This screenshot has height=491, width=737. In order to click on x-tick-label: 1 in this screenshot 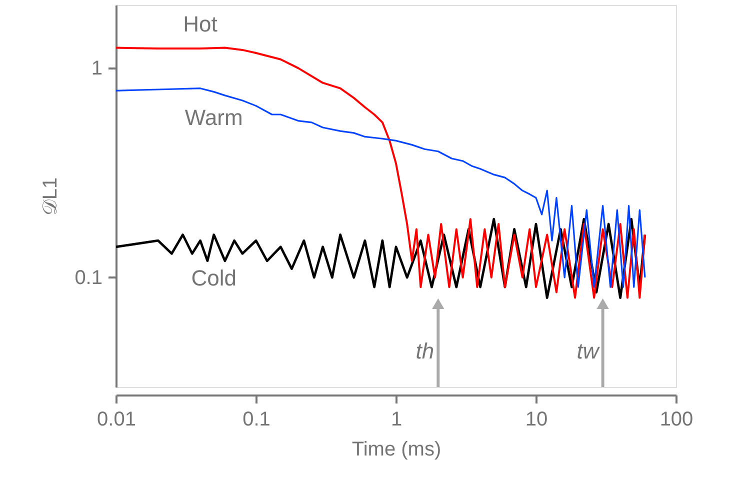, I will do `click(396, 419)`.